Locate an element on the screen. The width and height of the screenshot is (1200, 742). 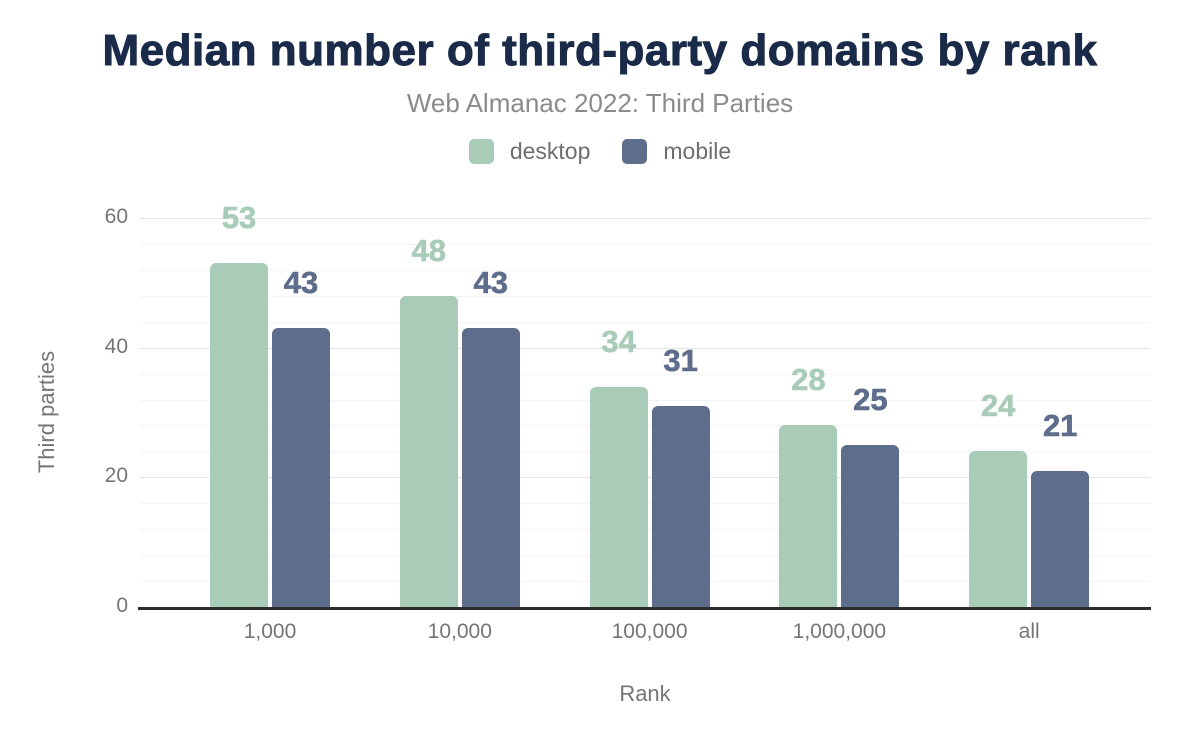
bar-value-label: 31 is located at coordinates (680, 361).